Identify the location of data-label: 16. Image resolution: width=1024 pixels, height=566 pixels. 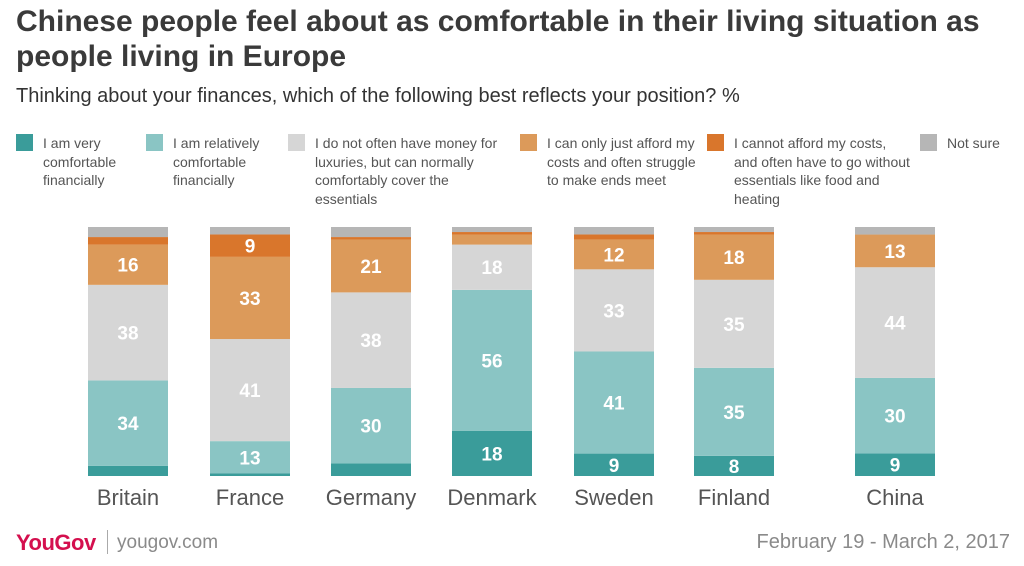
(127, 266).